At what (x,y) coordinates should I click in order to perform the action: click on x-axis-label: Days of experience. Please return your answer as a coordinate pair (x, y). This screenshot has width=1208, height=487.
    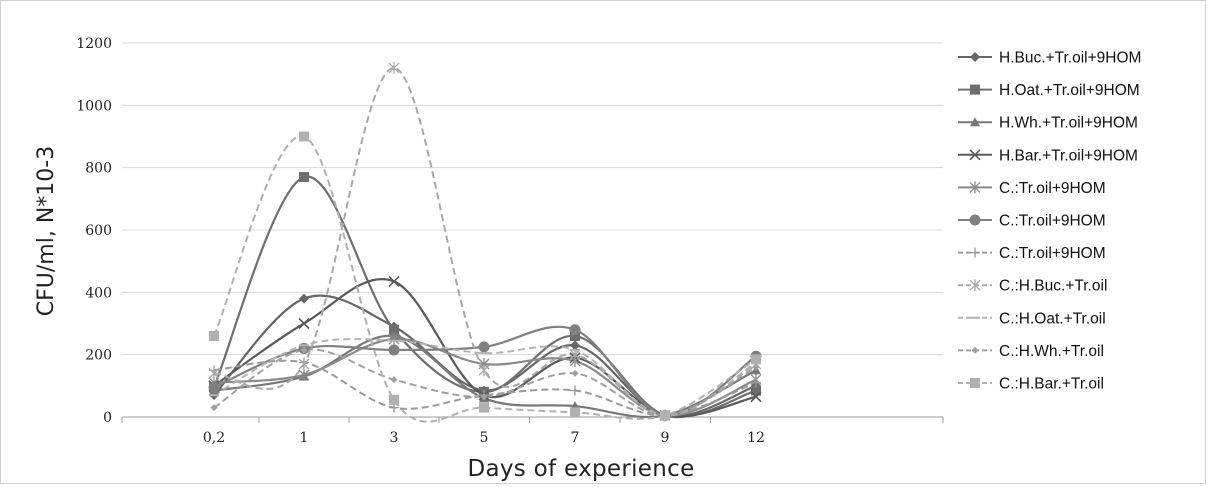
    Looking at the image, I should click on (580, 469).